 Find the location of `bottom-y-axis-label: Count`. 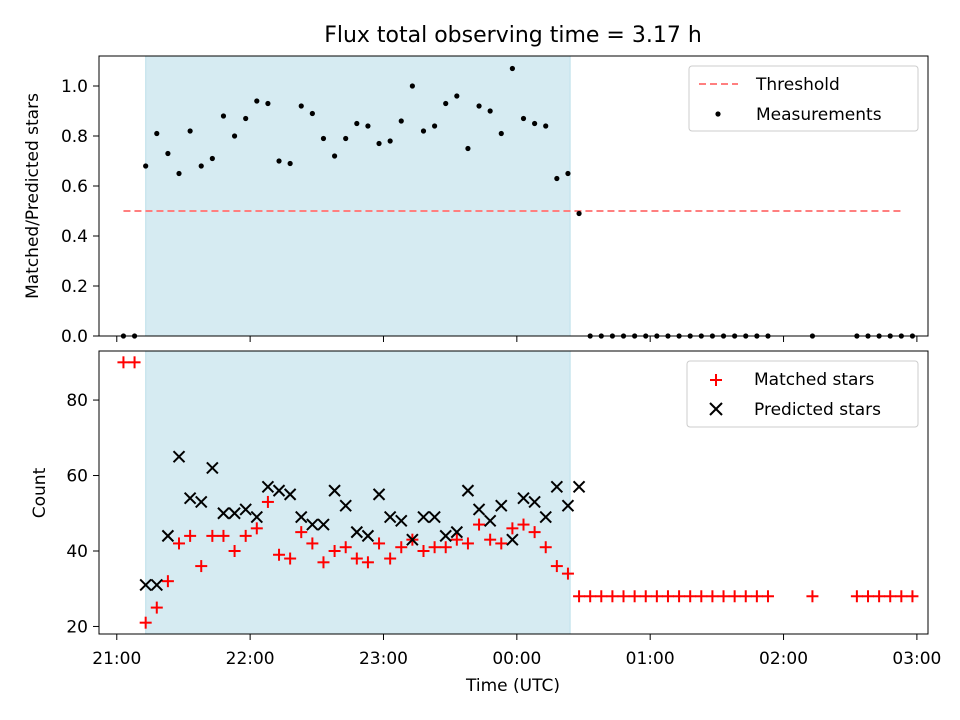

bottom-y-axis-label: Count is located at coordinates (40, 492).